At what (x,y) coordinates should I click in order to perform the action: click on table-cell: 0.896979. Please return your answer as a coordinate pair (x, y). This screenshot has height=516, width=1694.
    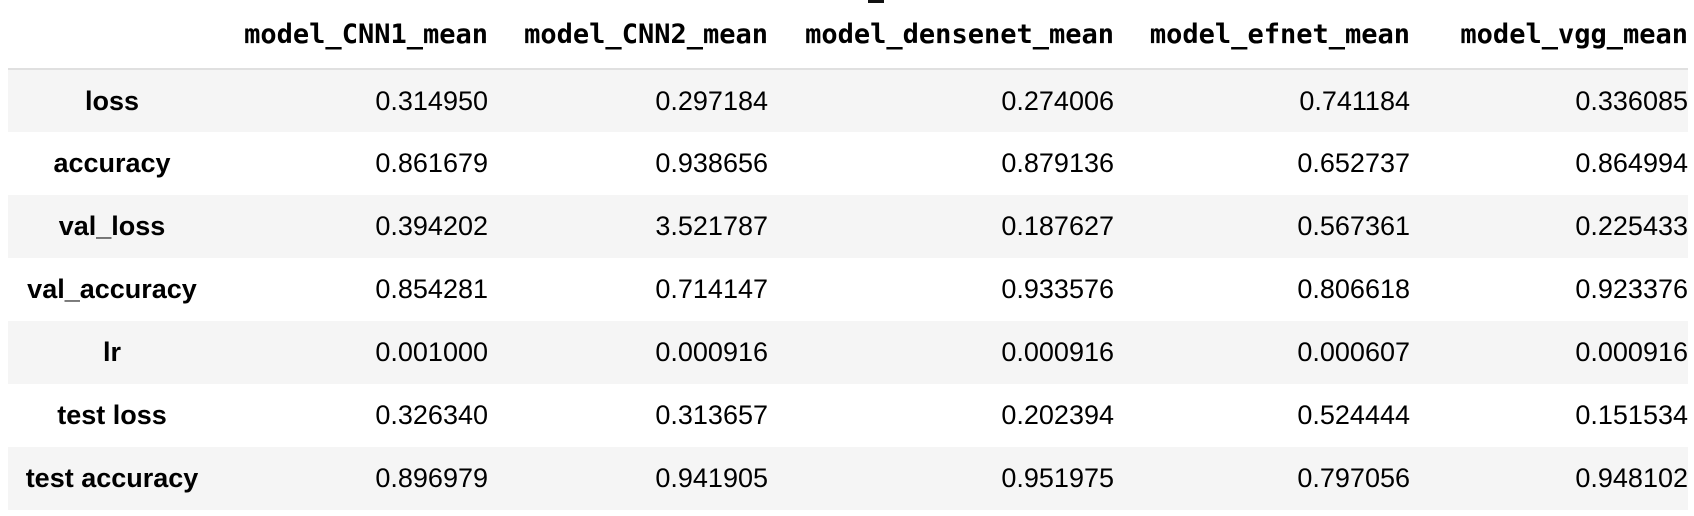
    Looking at the image, I should click on (431, 478).